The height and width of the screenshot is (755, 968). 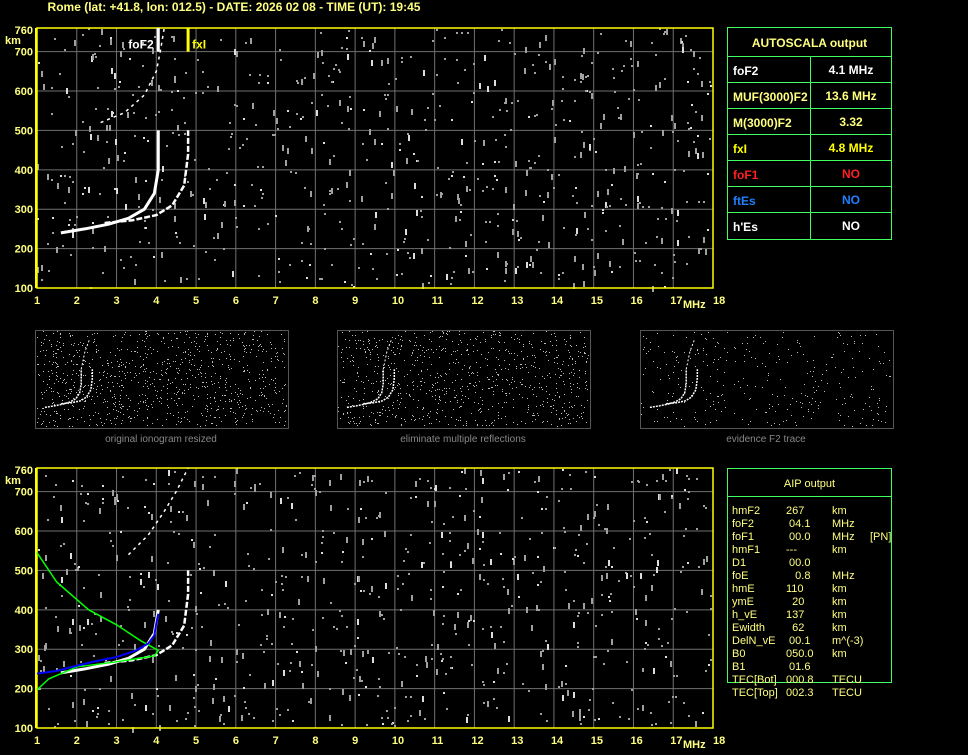 I want to click on x-tick-label: 10, so click(x=398, y=301).